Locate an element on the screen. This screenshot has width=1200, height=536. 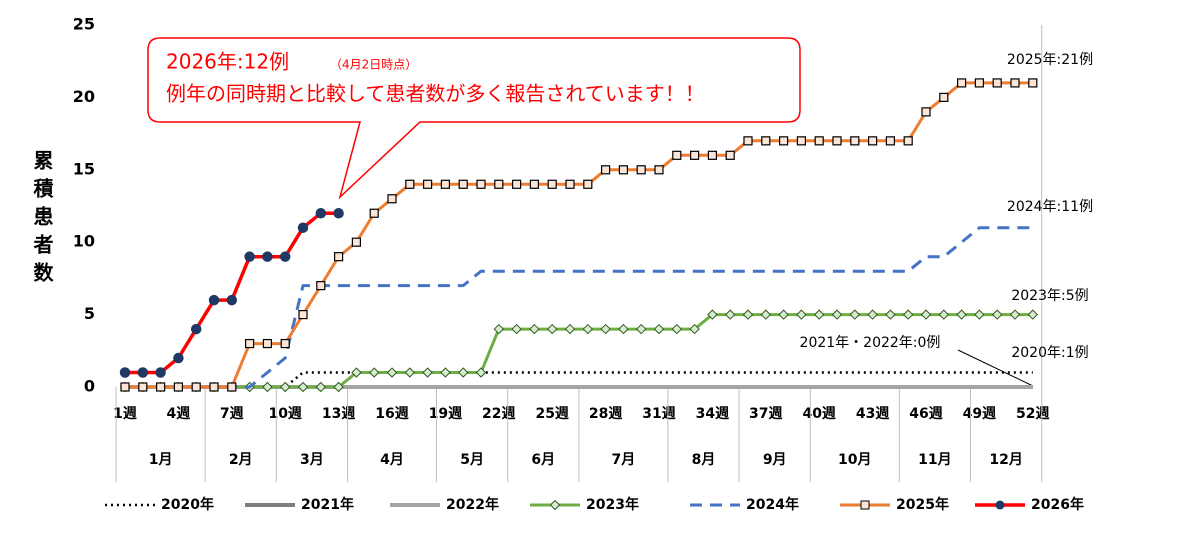
legend-label: 2026年 is located at coordinates (1057, 504).